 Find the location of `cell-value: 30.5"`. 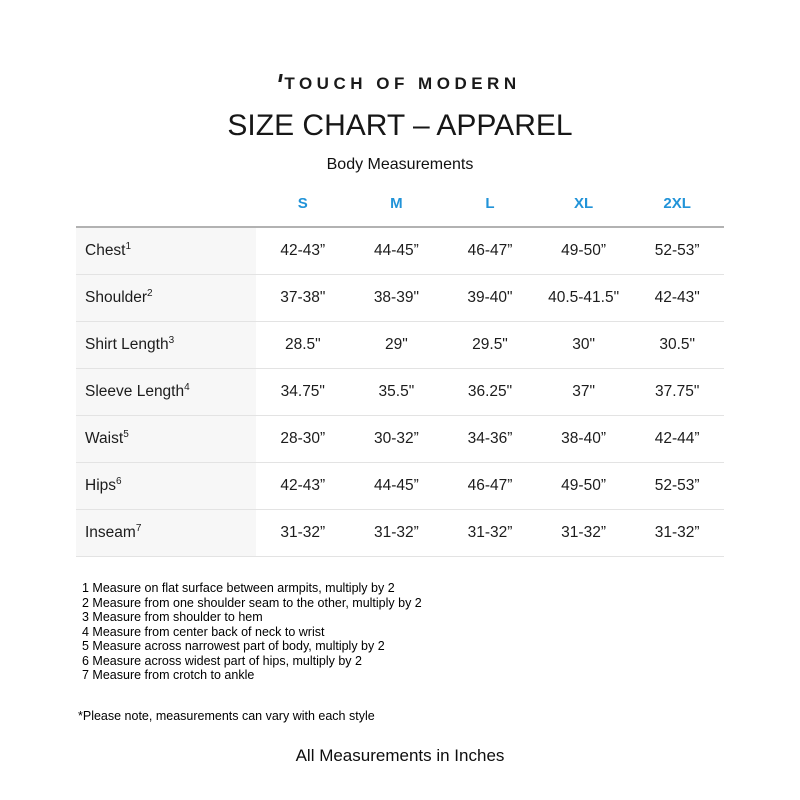

cell-value: 30.5" is located at coordinates (677, 345).